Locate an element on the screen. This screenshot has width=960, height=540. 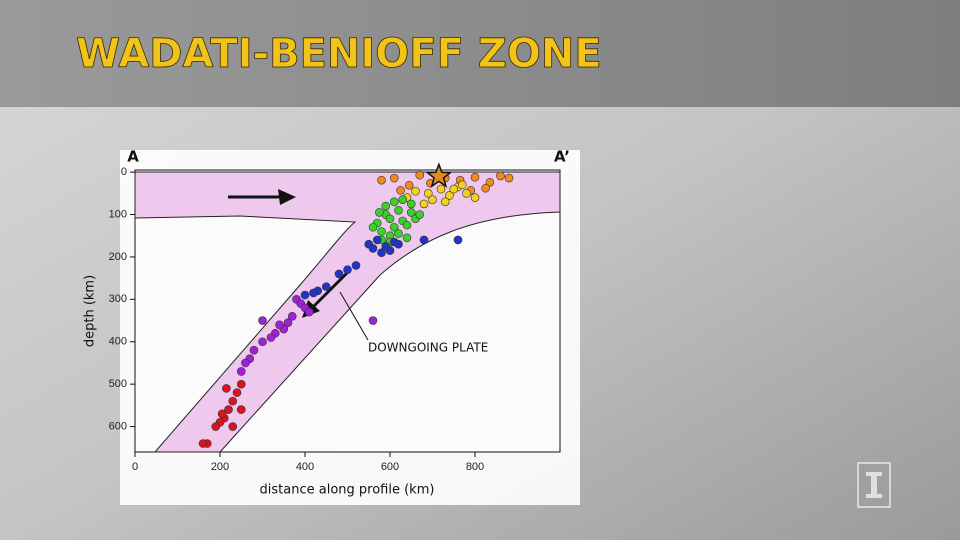
section-end-label: A’ is located at coordinates (562, 157).